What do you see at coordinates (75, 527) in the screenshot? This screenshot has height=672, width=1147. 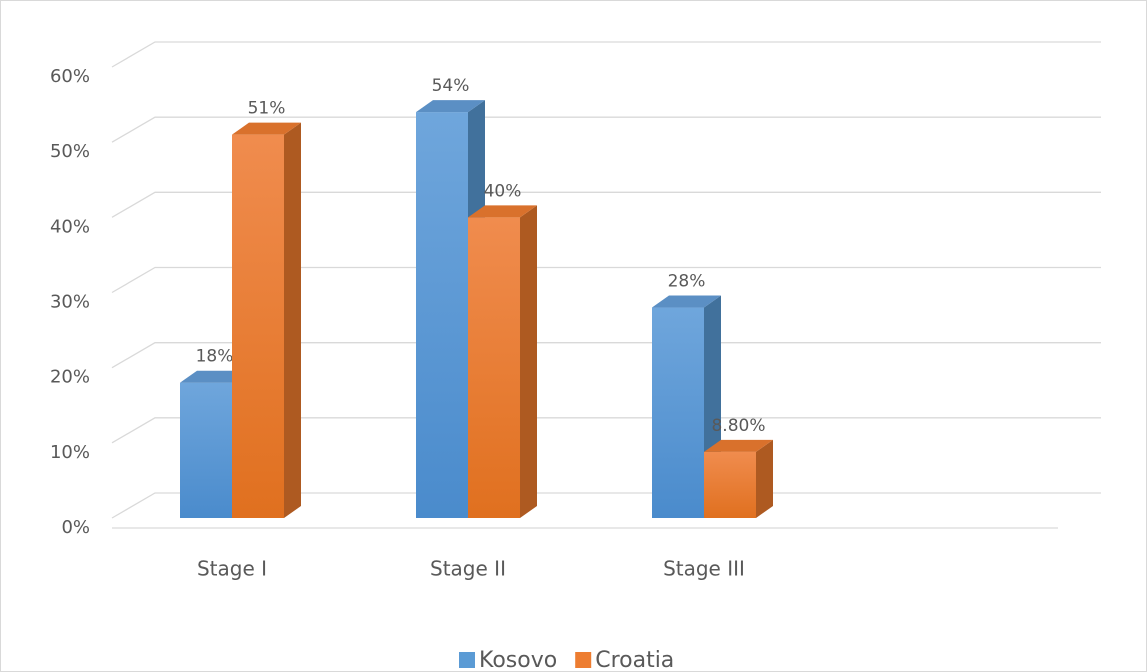 I see `y-tick-label: 0%` at bounding box center [75, 527].